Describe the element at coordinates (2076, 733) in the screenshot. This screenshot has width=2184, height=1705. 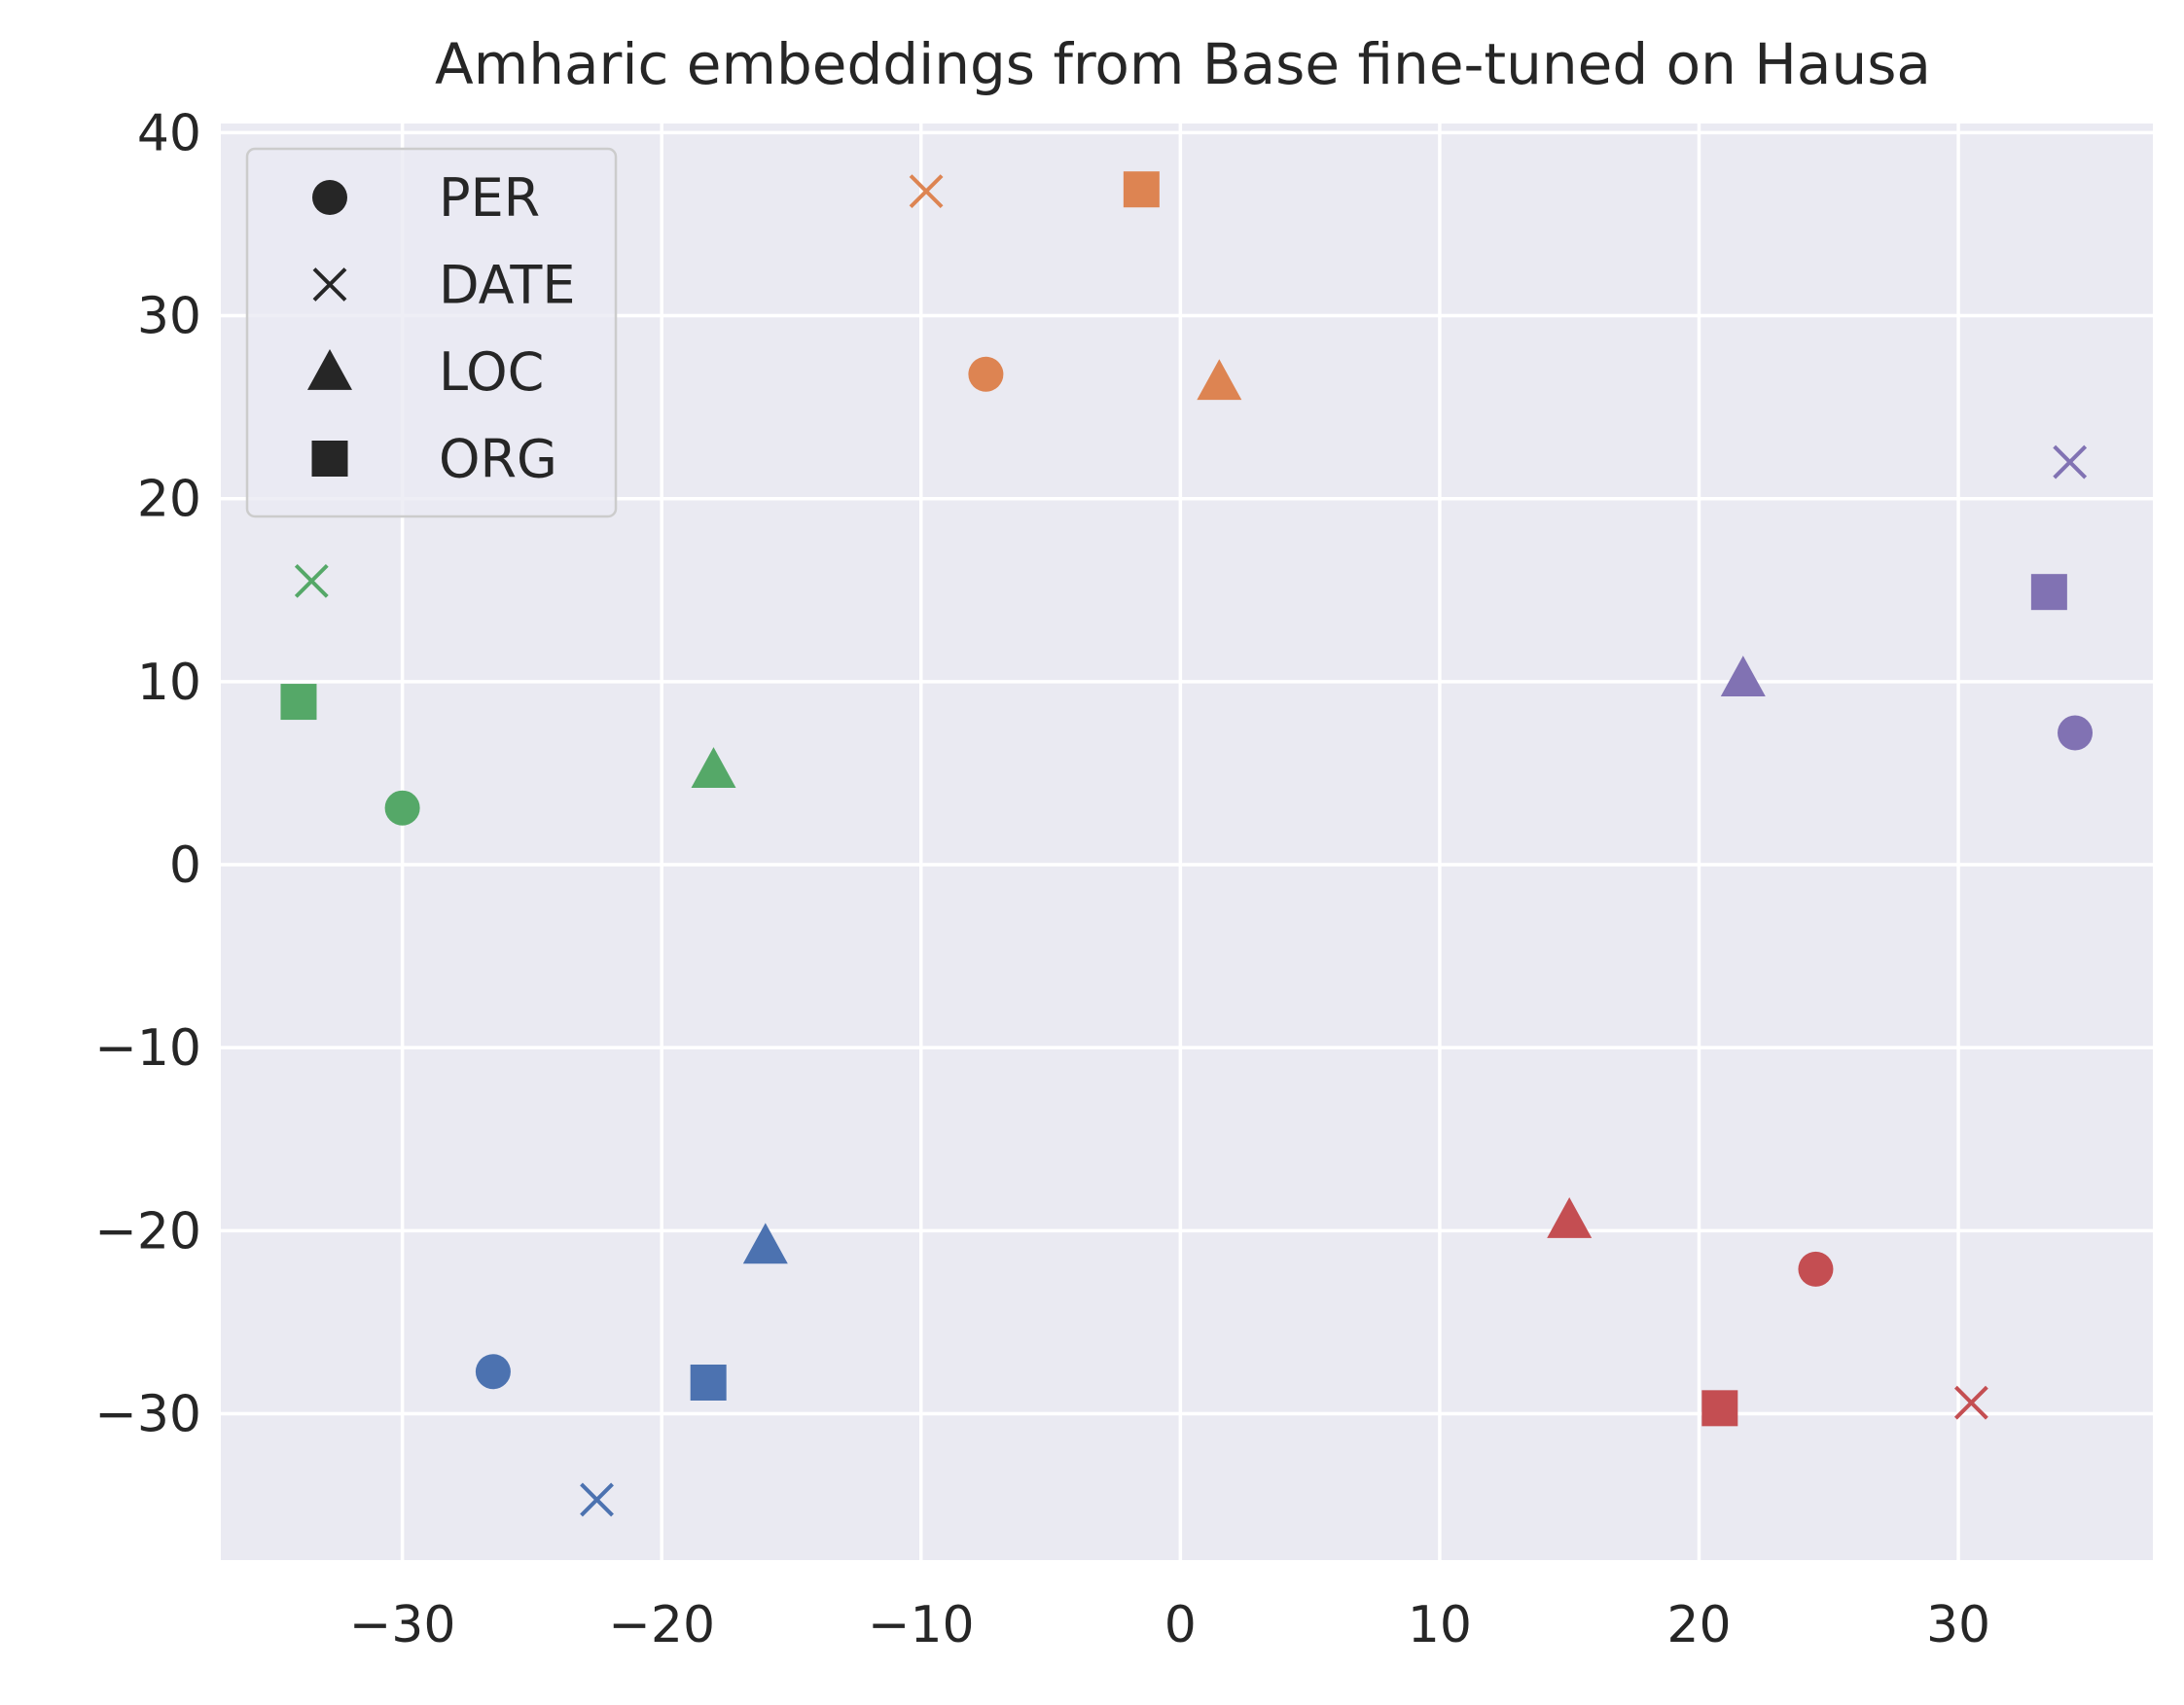
I see `data-point-purple-per` at that location.